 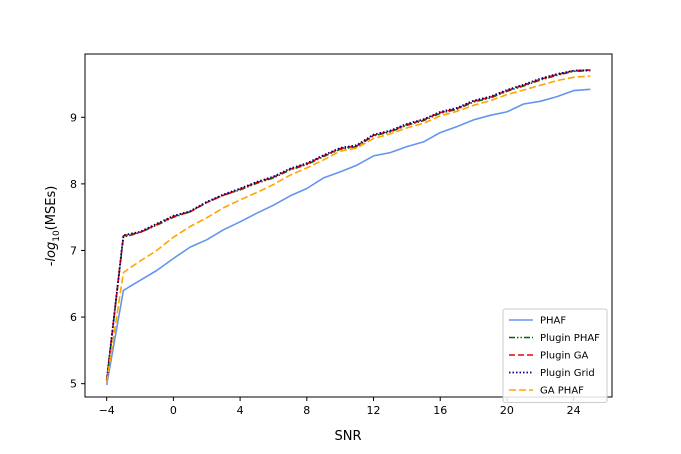 What do you see at coordinates (553, 321) in the screenshot?
I see `legend-label: PHAF` at bounding box center [553, 321].